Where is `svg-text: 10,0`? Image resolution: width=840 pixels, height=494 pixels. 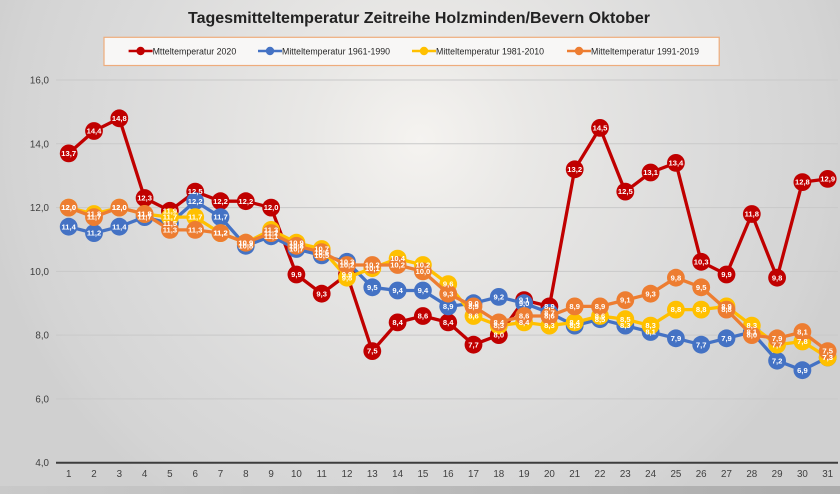
svg-text: 10,0 is located at coordinates (423, 271).